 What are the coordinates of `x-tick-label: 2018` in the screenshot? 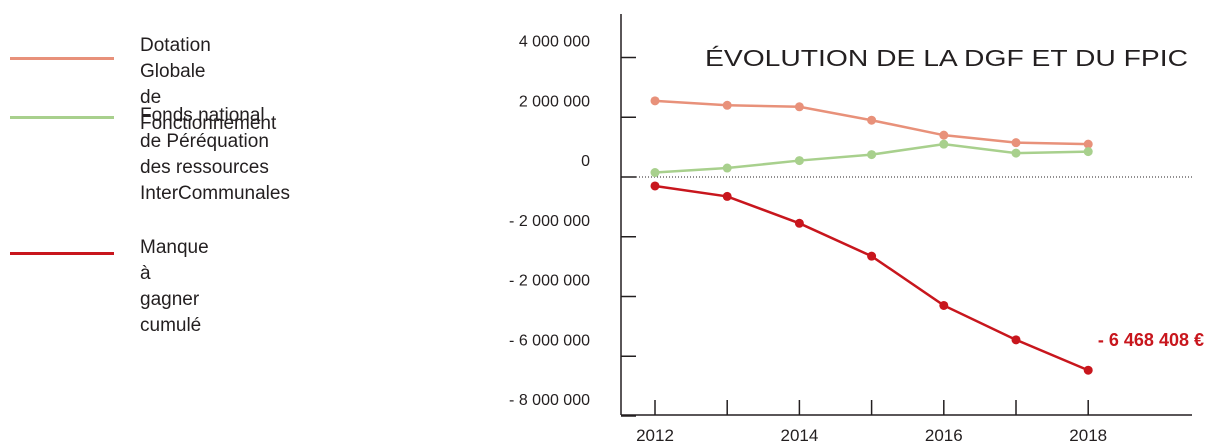 It's located at (1088, 435).